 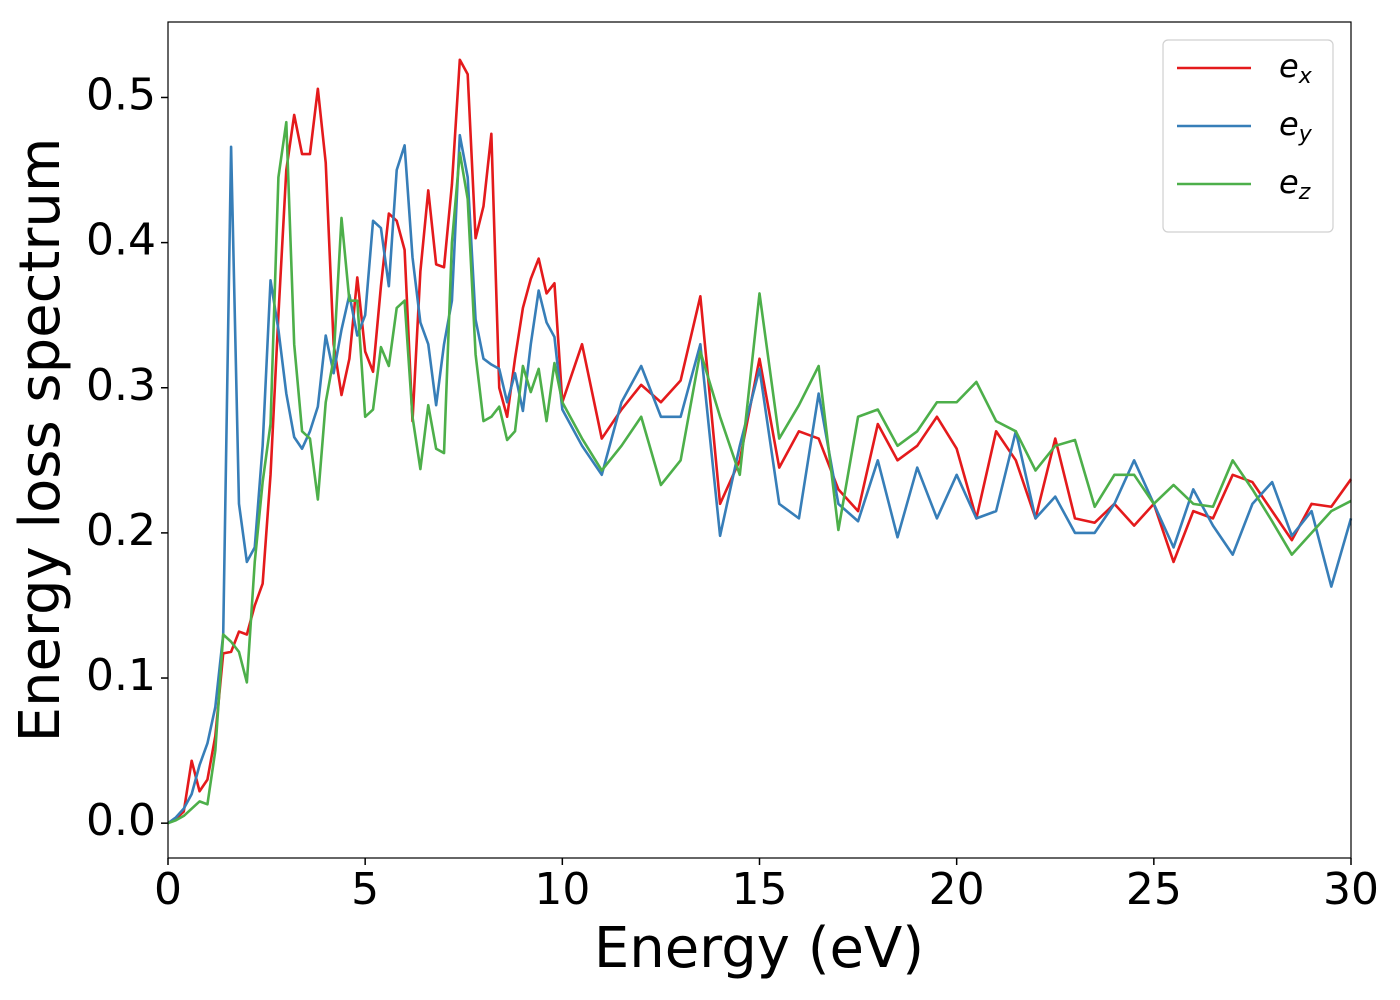 What do you see at coordinates (168, 889) in the screenshot?
I see `x-tick-label: 0` at bounding box center [168, 889].